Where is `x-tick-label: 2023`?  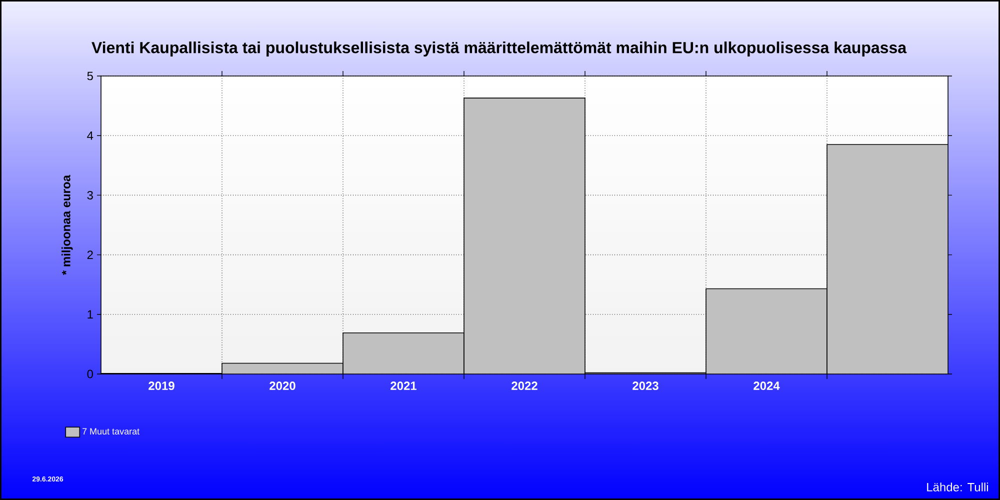
x-tick-label: 2023 is located at coordinates (645, 386).